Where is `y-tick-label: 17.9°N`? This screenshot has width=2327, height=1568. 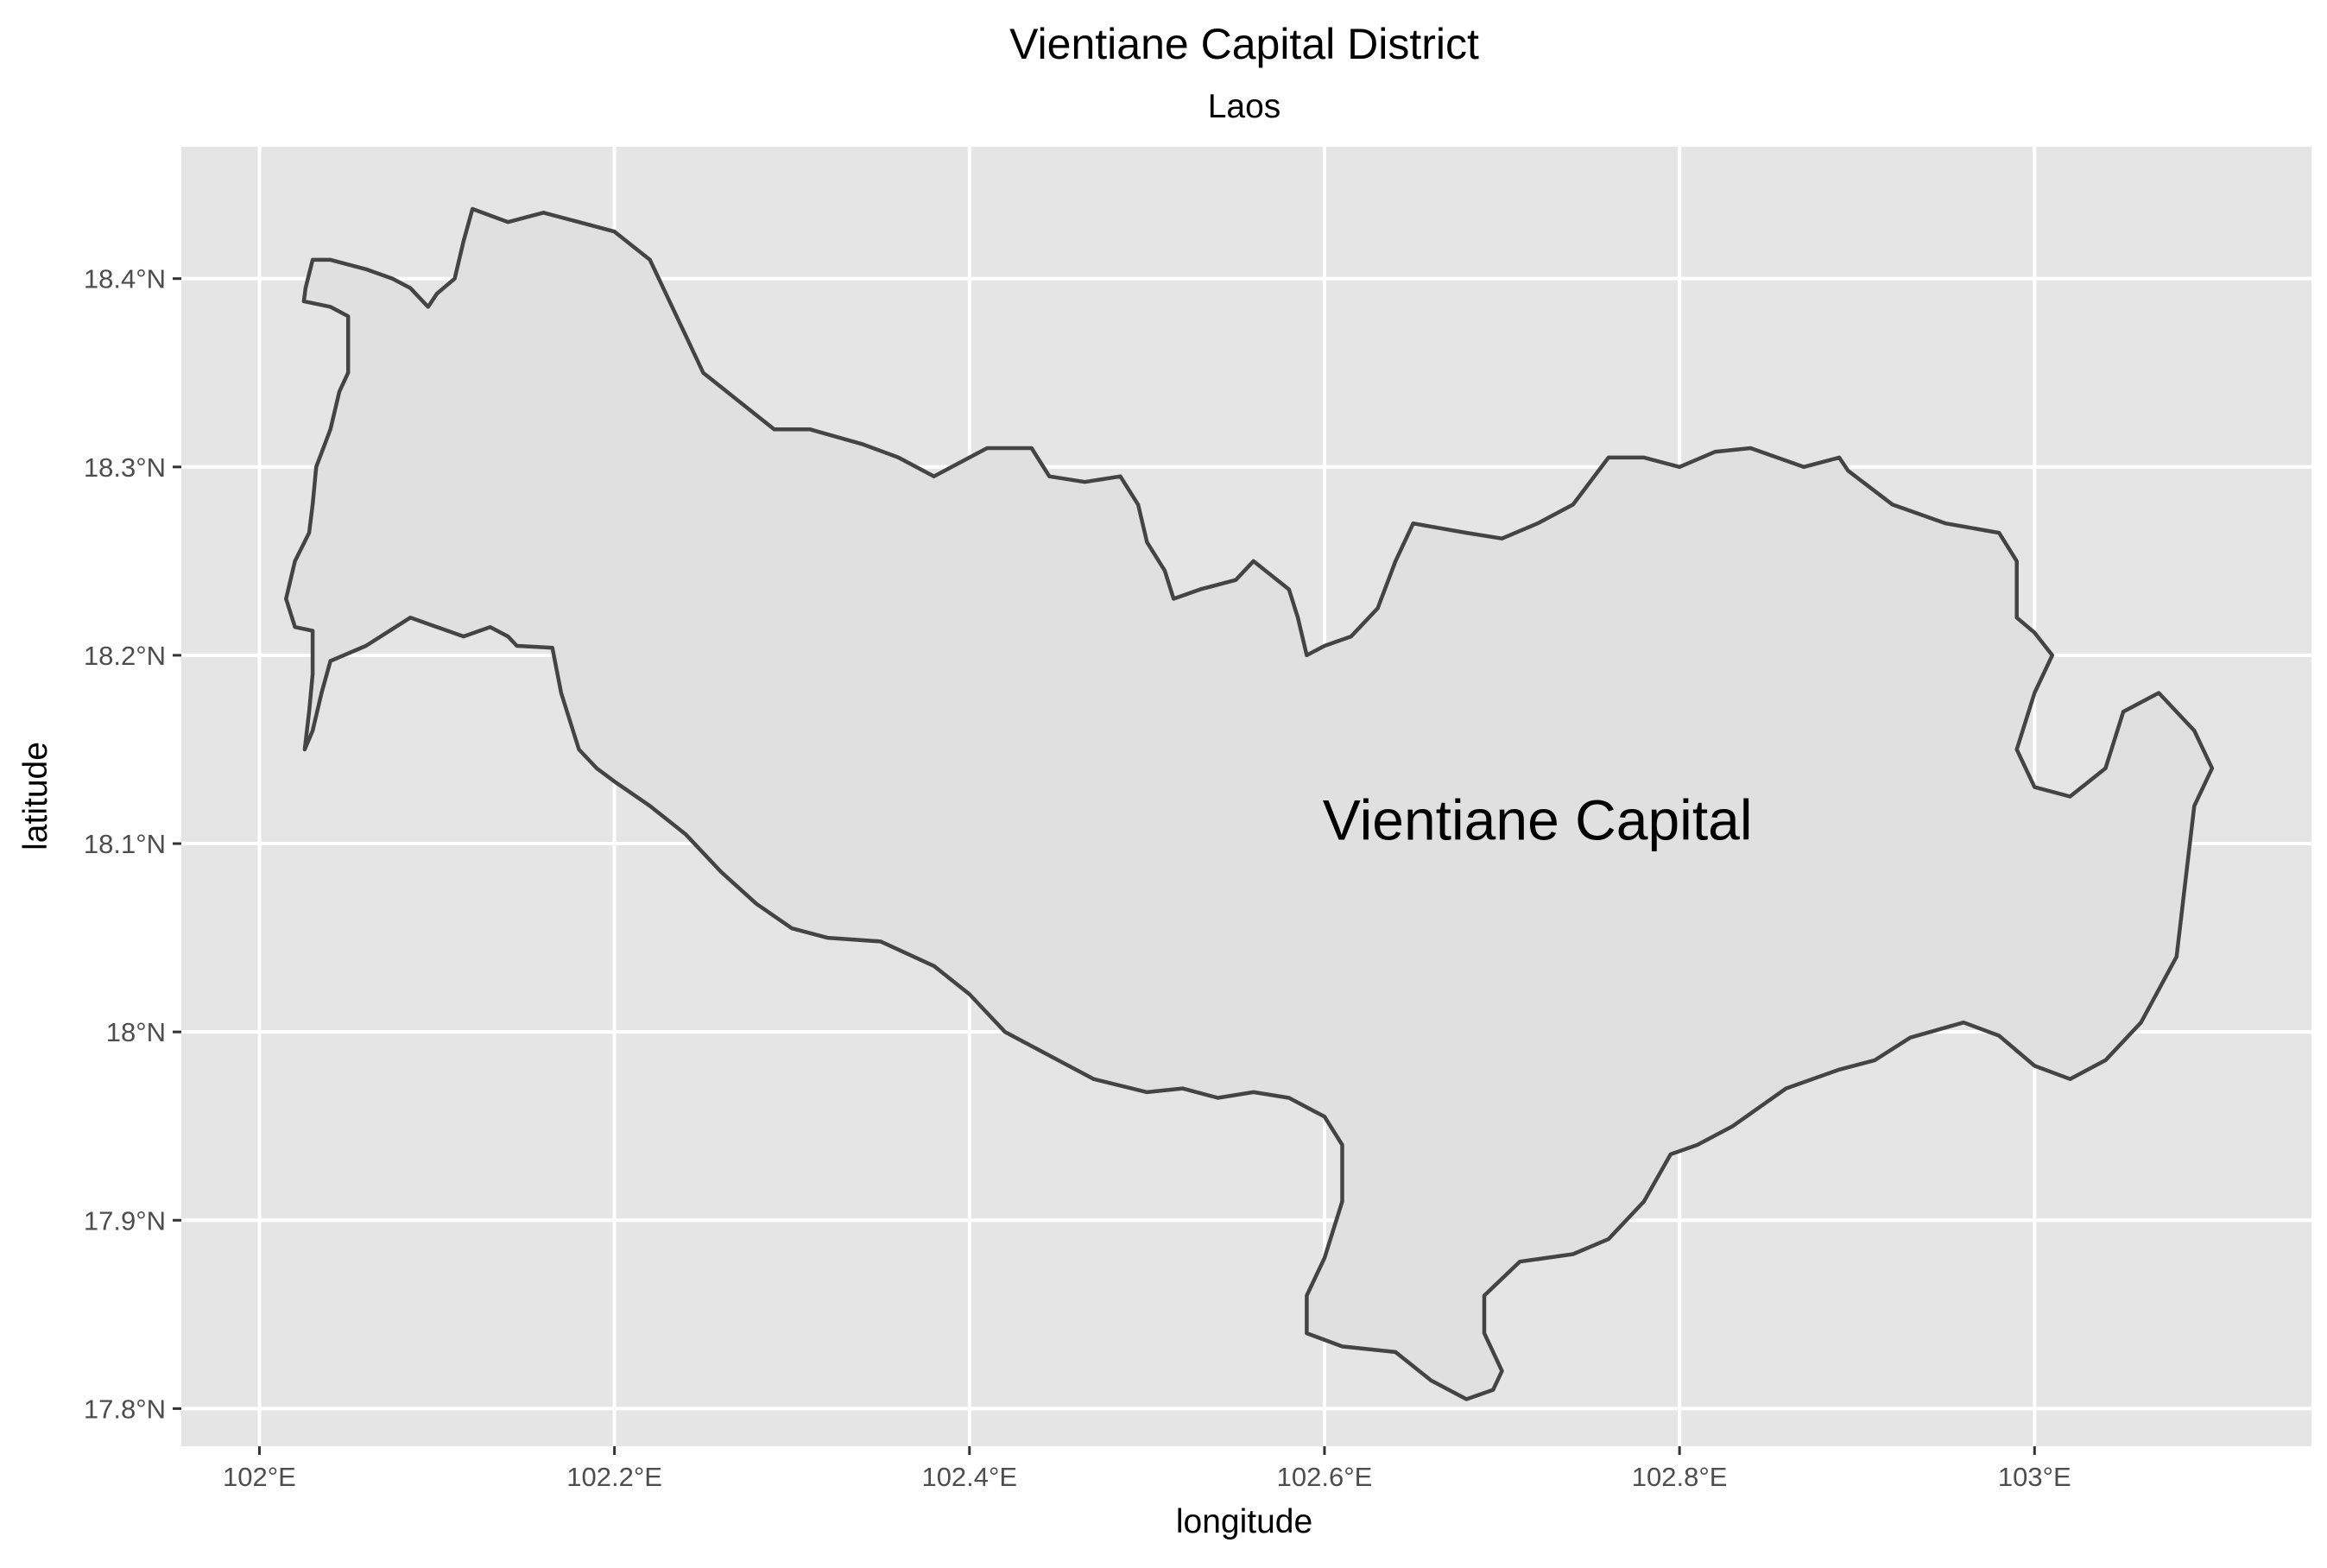 y-tick-label: 17.9°N is located at coordinates (125, 1220).